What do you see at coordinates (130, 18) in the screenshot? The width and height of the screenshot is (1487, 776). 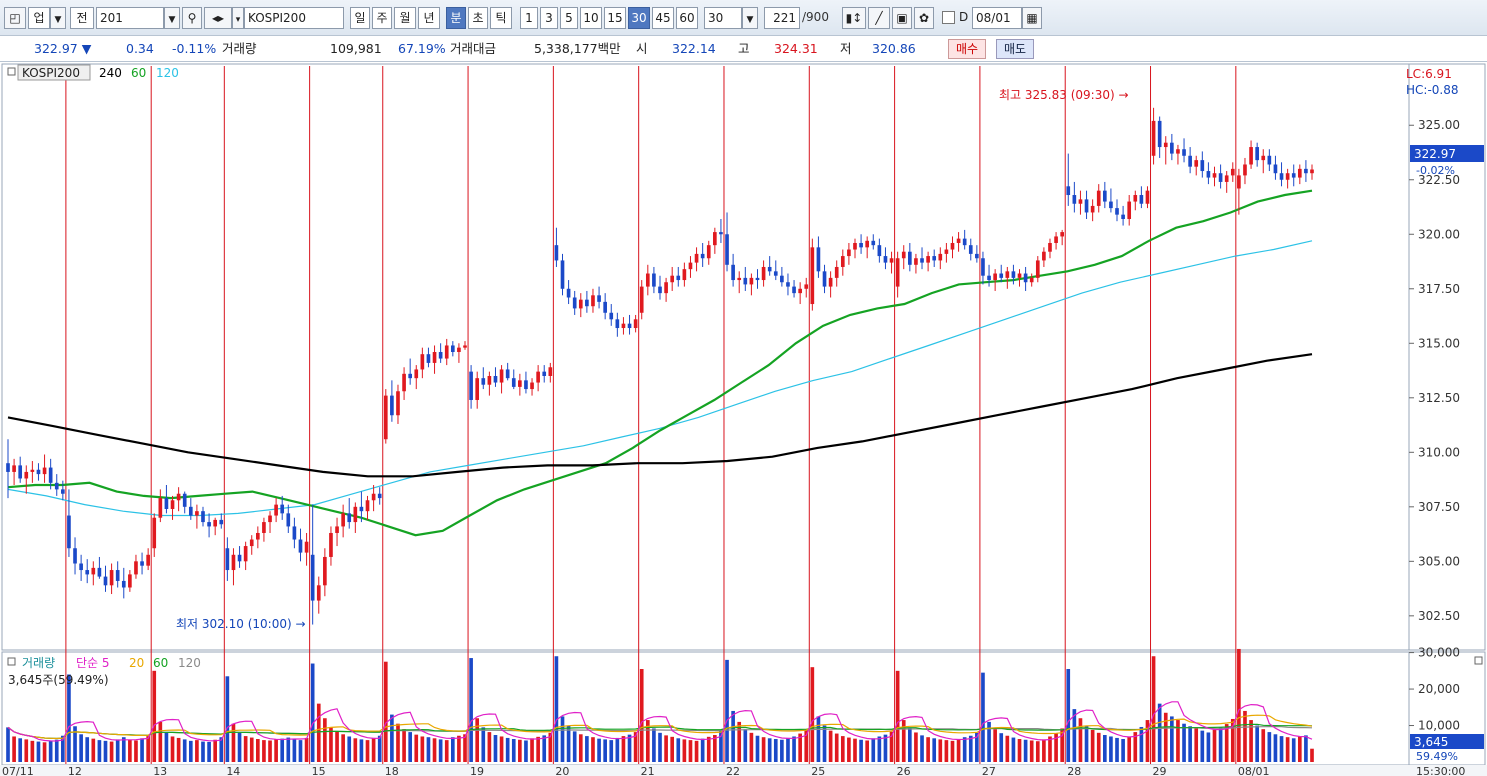 I see `code-input: 201` at bounding box center [130, 18].